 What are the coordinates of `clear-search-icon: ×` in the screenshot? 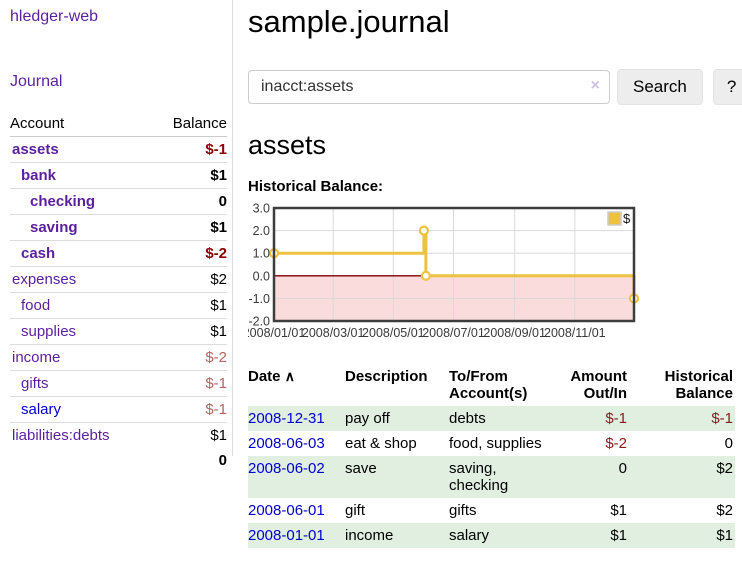 It's located at (595, 85).